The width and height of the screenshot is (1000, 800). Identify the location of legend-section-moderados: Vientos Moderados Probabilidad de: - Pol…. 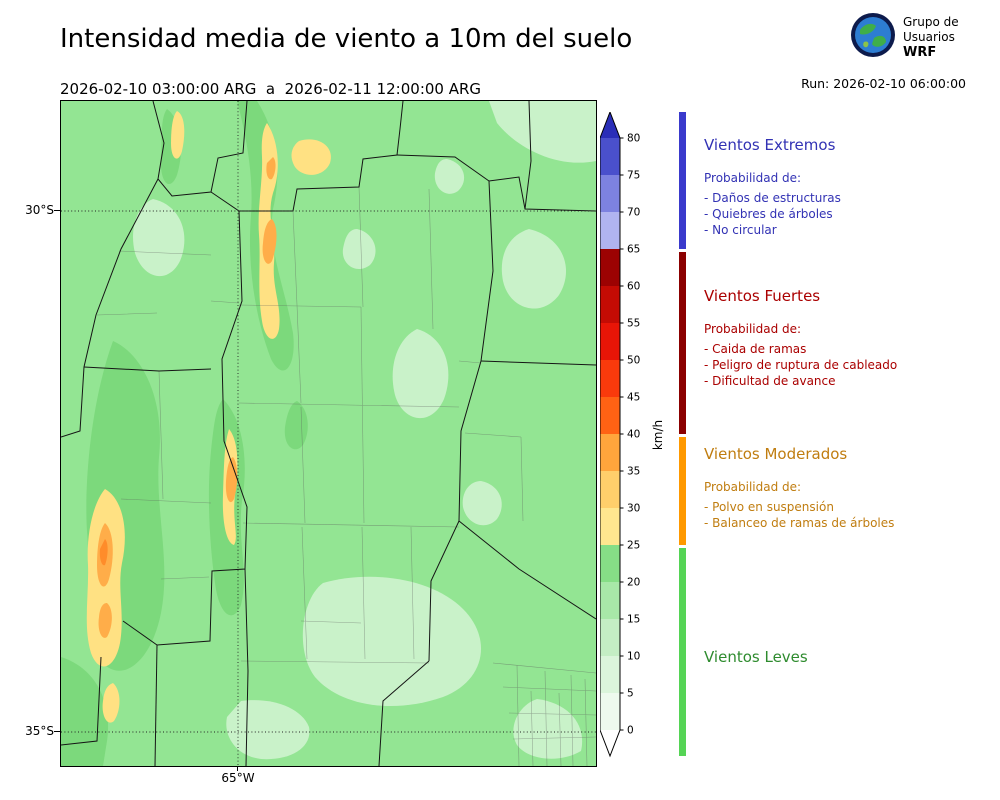
(849, 488).